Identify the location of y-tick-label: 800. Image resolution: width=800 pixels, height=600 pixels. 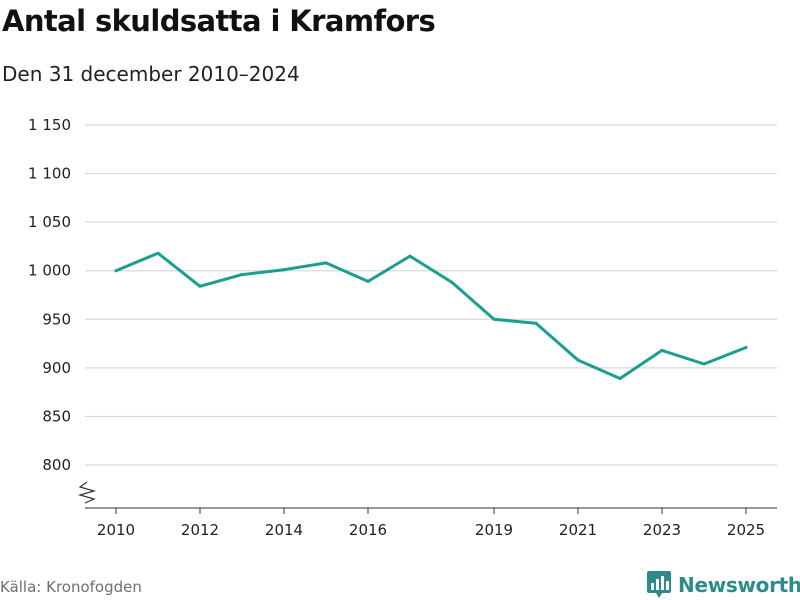
(56, 465).